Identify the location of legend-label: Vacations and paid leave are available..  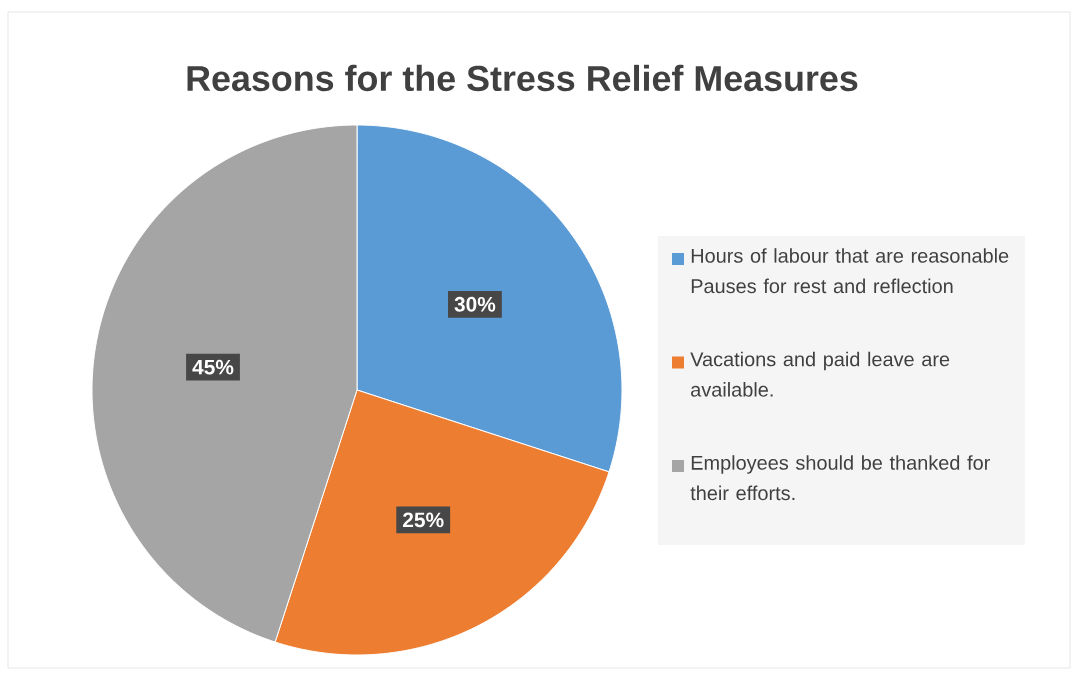
(820, 374).